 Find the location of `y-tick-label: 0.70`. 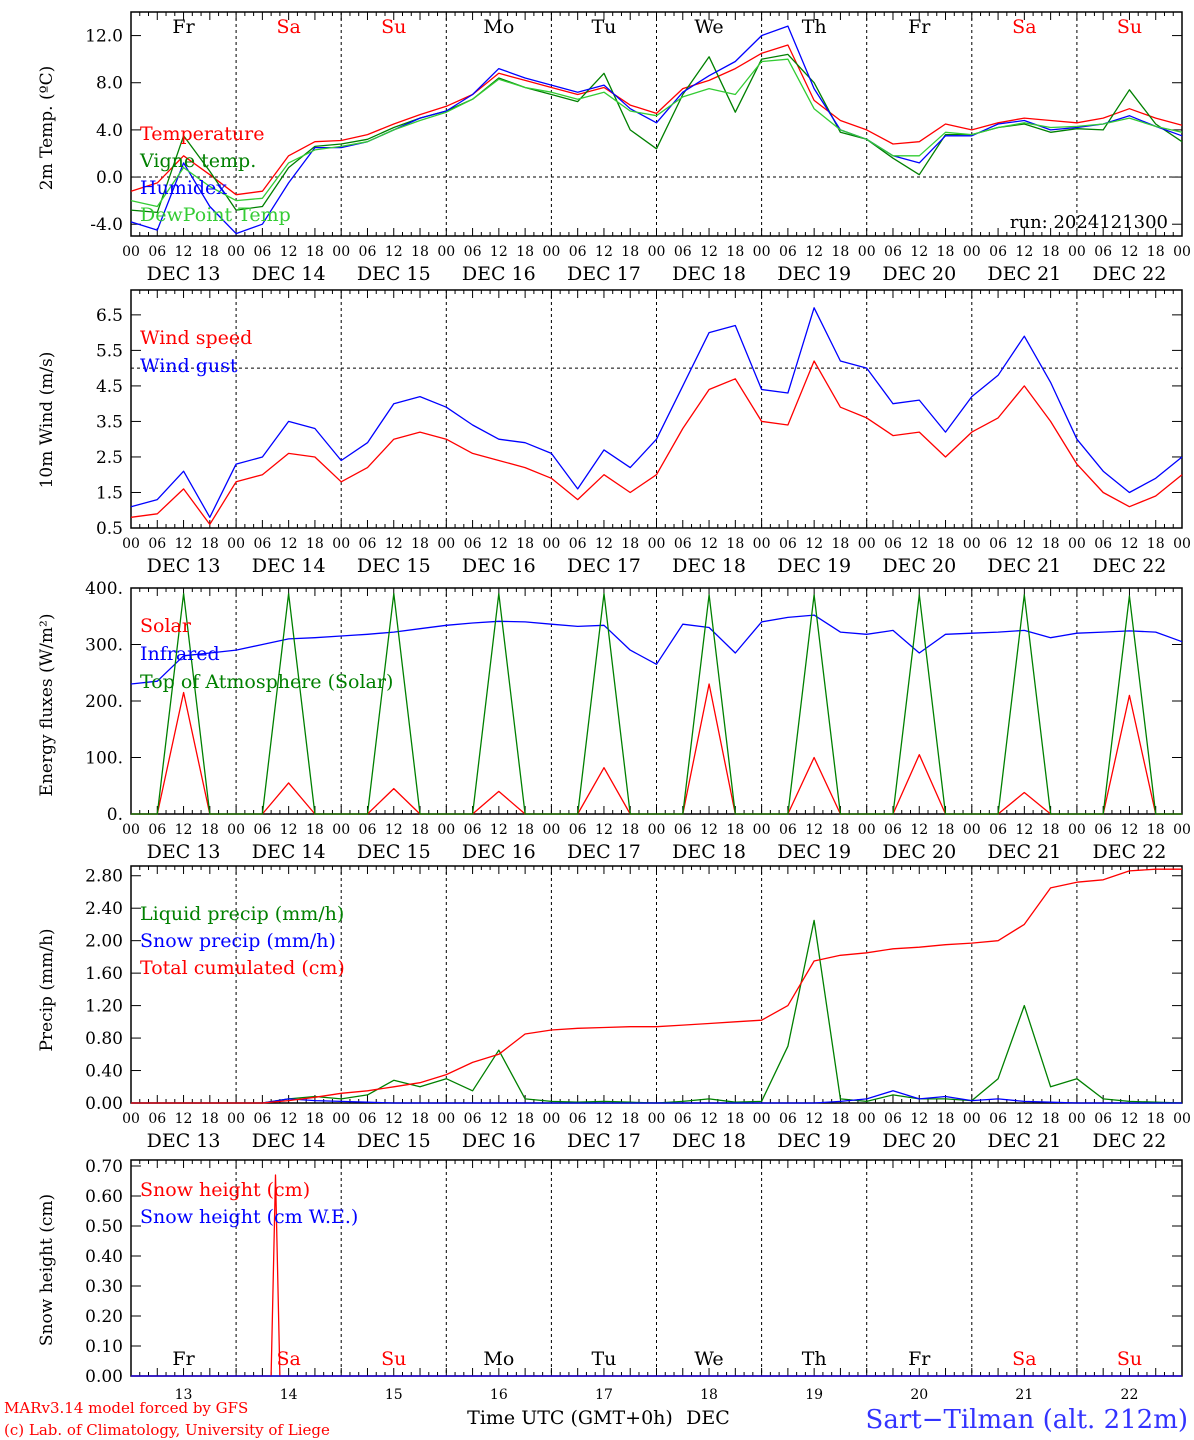

y-tick-label: 0.70 is located at coordinates (104, 1167).